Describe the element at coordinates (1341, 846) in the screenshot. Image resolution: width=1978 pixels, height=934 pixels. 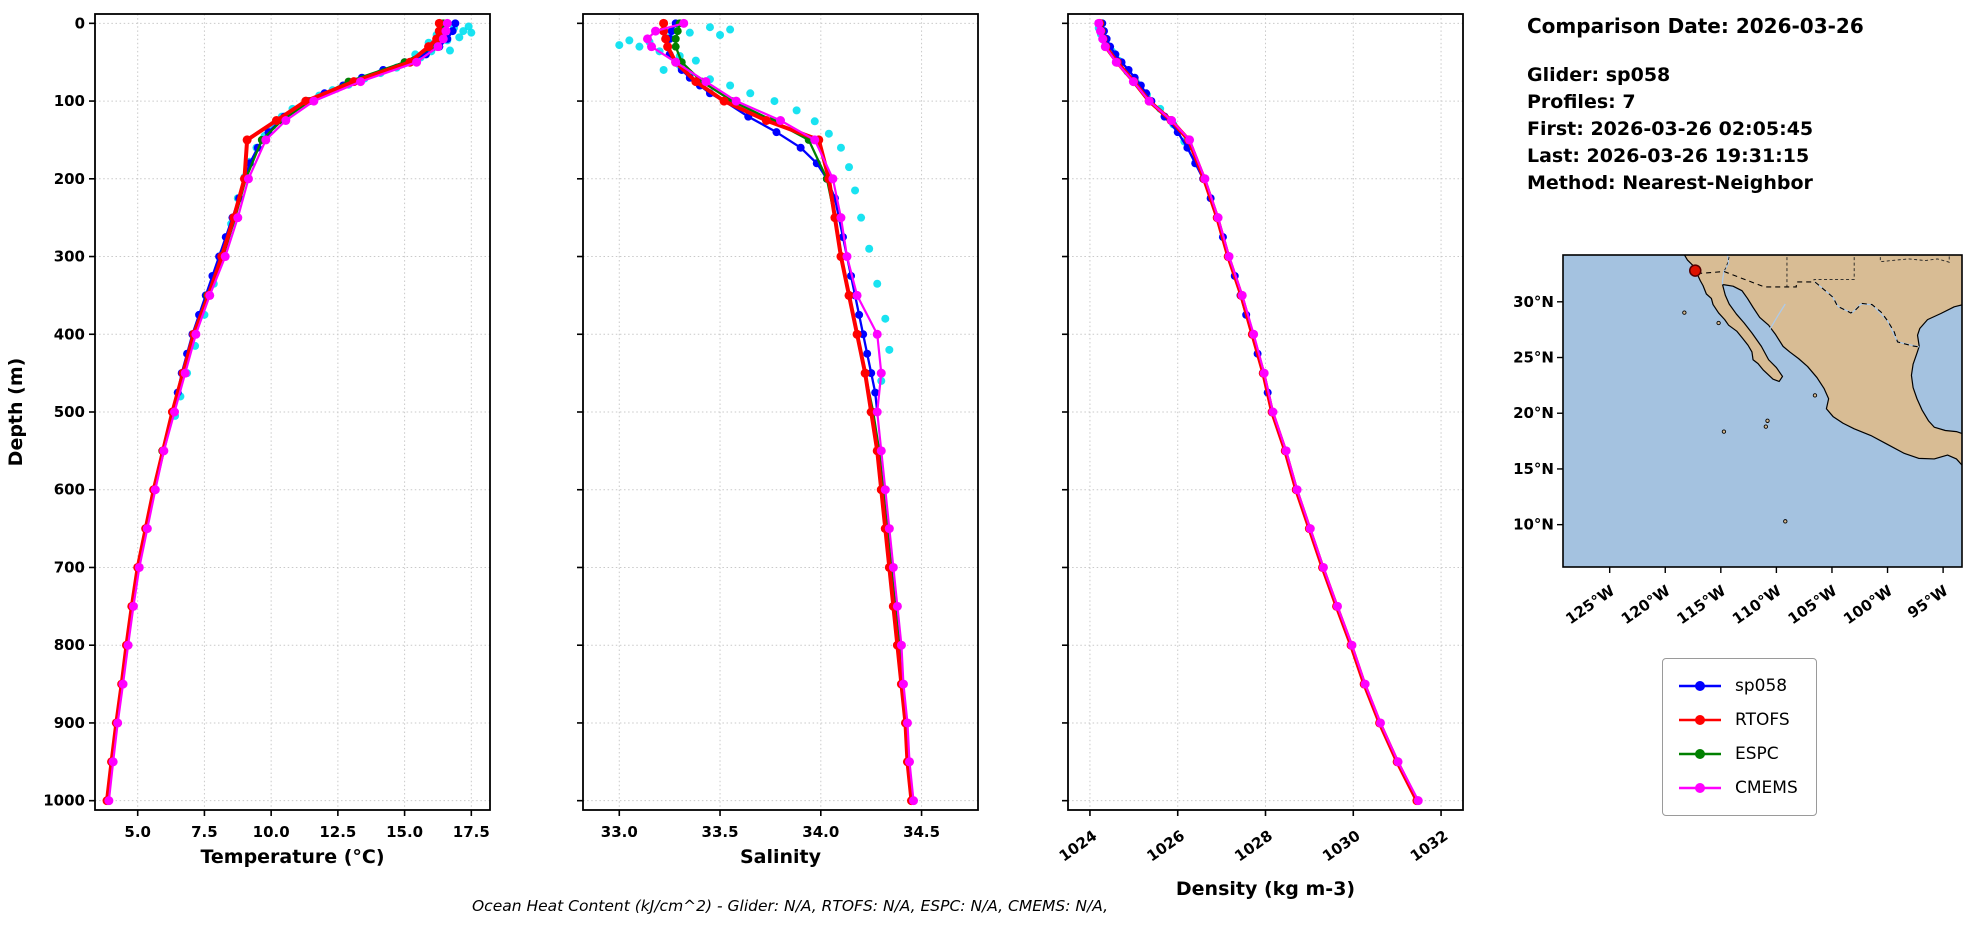
I see `svg-text: 1030` at that location.